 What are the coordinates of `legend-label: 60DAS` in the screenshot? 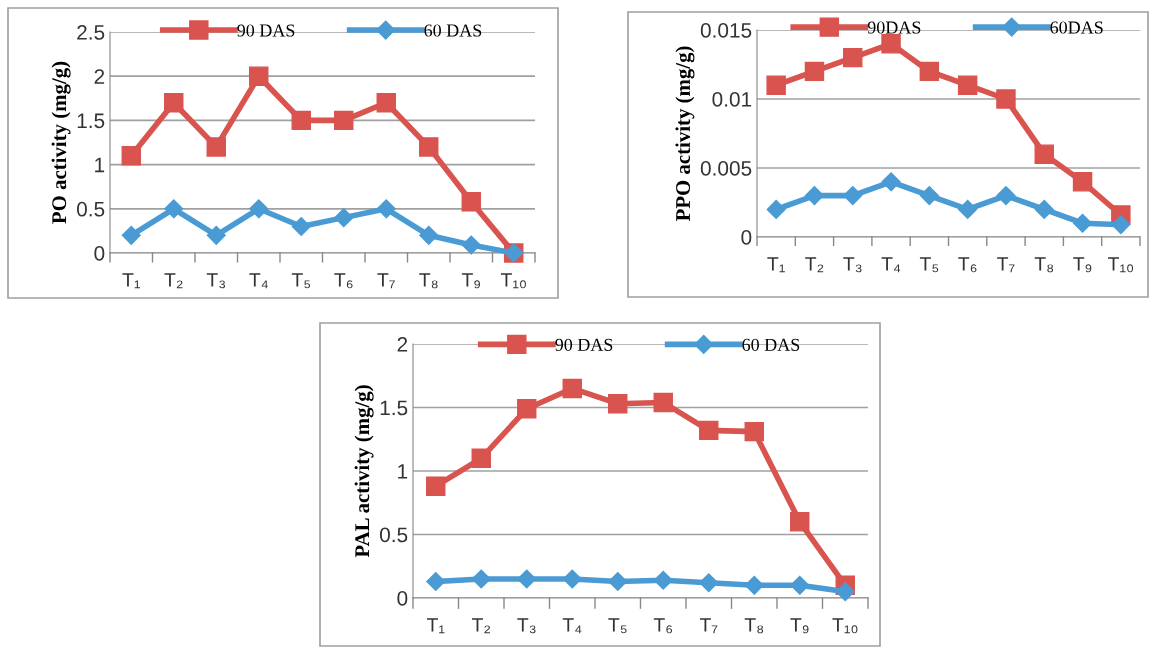 It's located at (1076, 27).